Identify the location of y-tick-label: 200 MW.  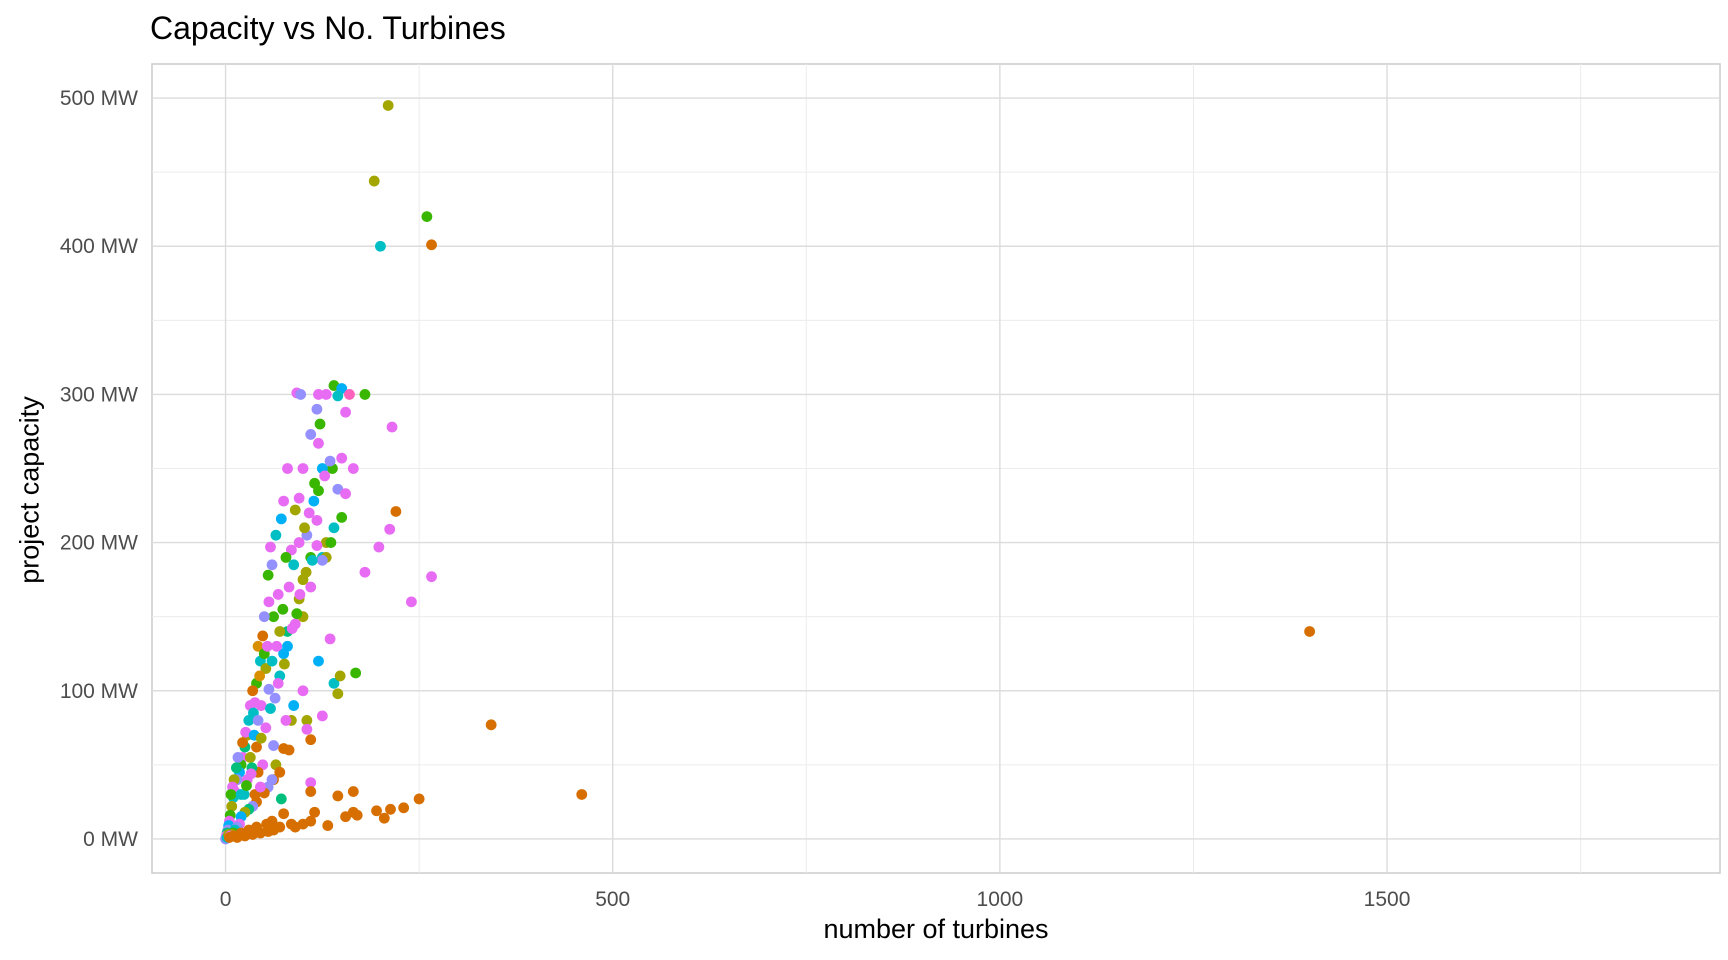
(99, 543).